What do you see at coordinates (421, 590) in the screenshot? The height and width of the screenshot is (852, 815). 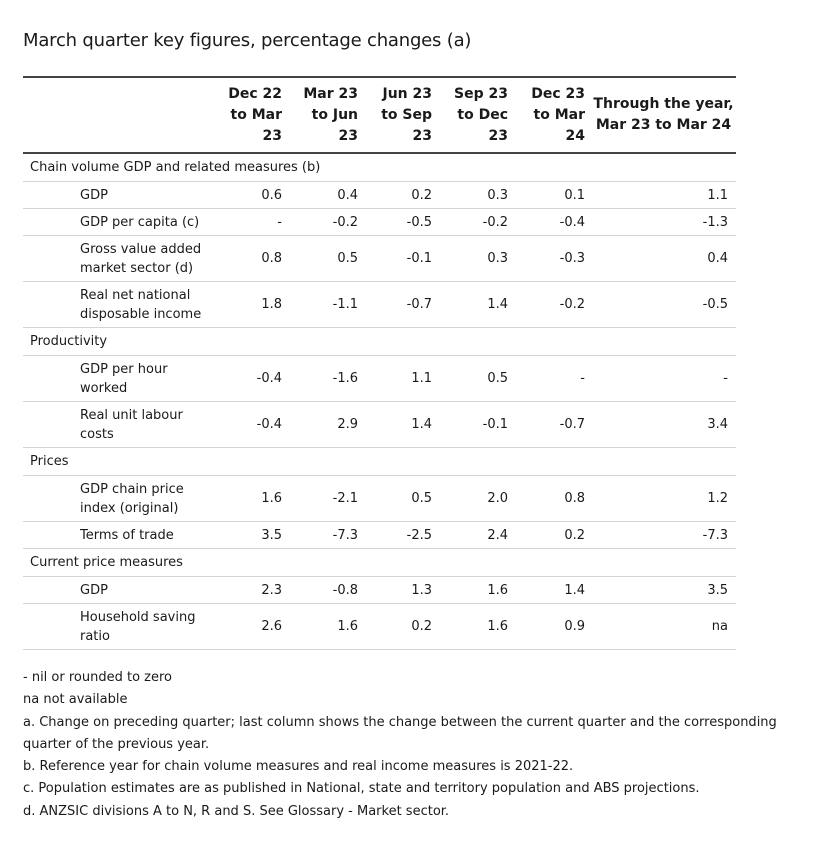 I see `value-cell: 1.3` at bounding box center [421, 590].